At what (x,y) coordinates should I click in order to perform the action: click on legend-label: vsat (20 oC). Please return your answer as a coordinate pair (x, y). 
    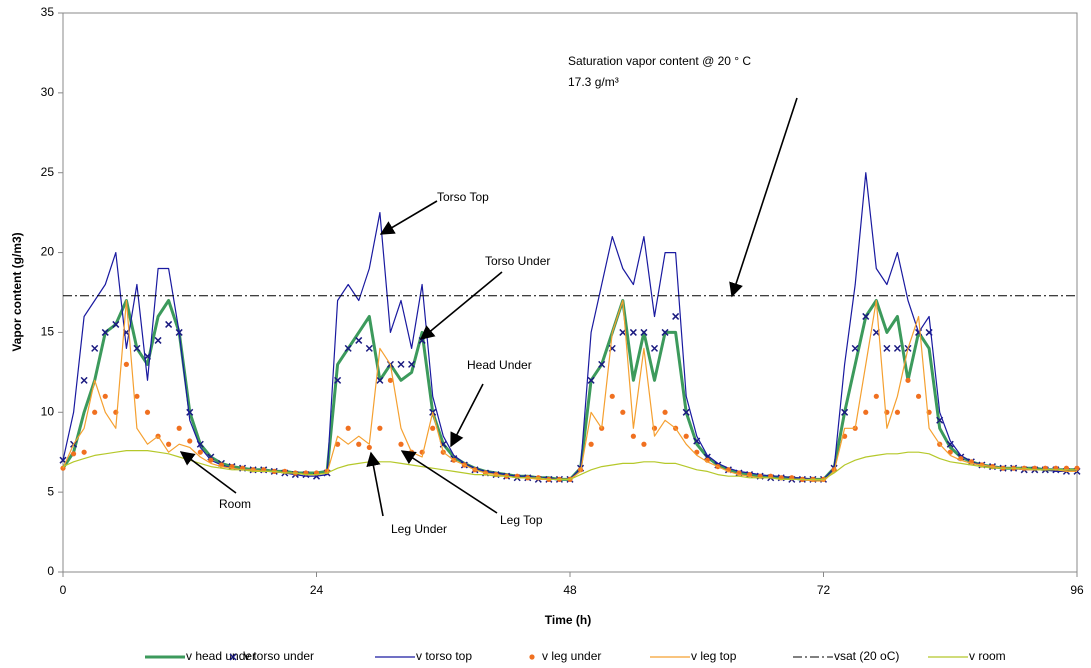
    Looking at the image, I should click on (866, 656).